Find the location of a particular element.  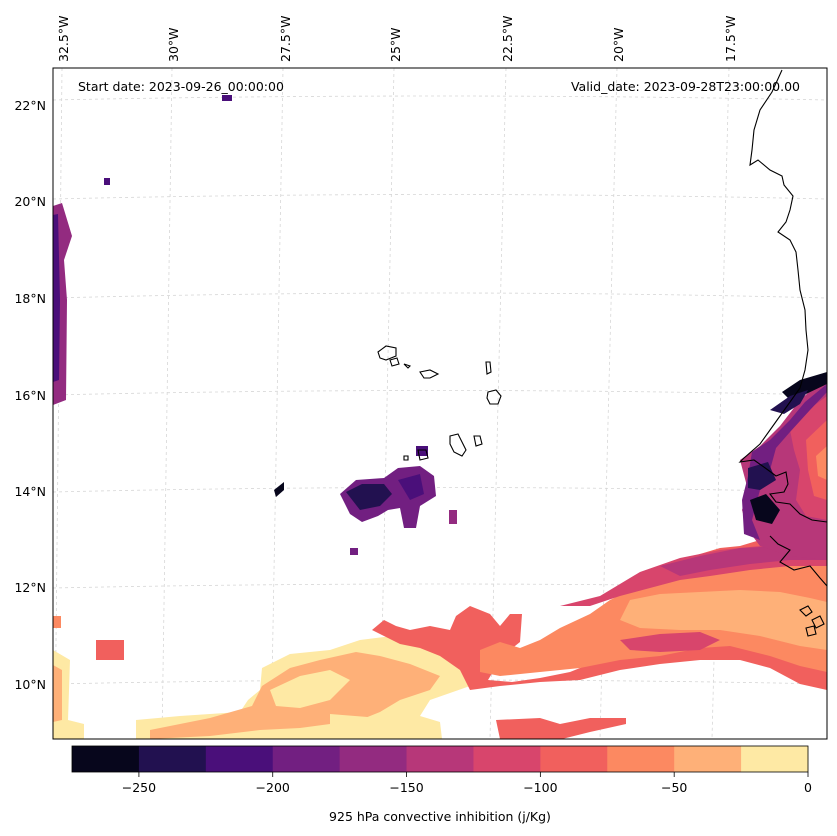

cape-verde-sal is located at coordinates (488, 368).